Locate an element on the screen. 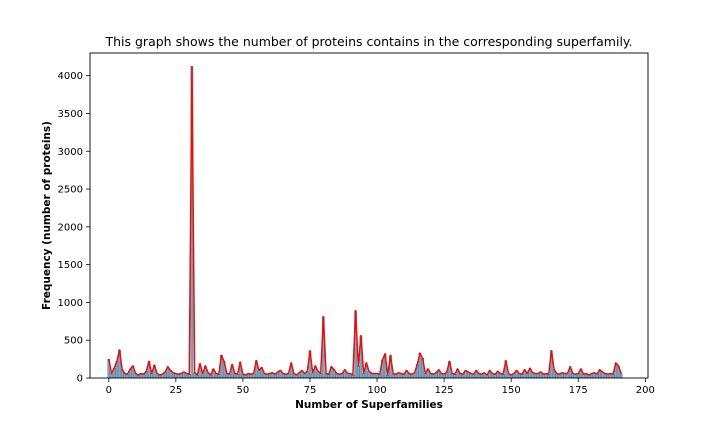 This screenshot has width=720, height=436. y-tick-label: 2500 is located at coordinates (70, 190).